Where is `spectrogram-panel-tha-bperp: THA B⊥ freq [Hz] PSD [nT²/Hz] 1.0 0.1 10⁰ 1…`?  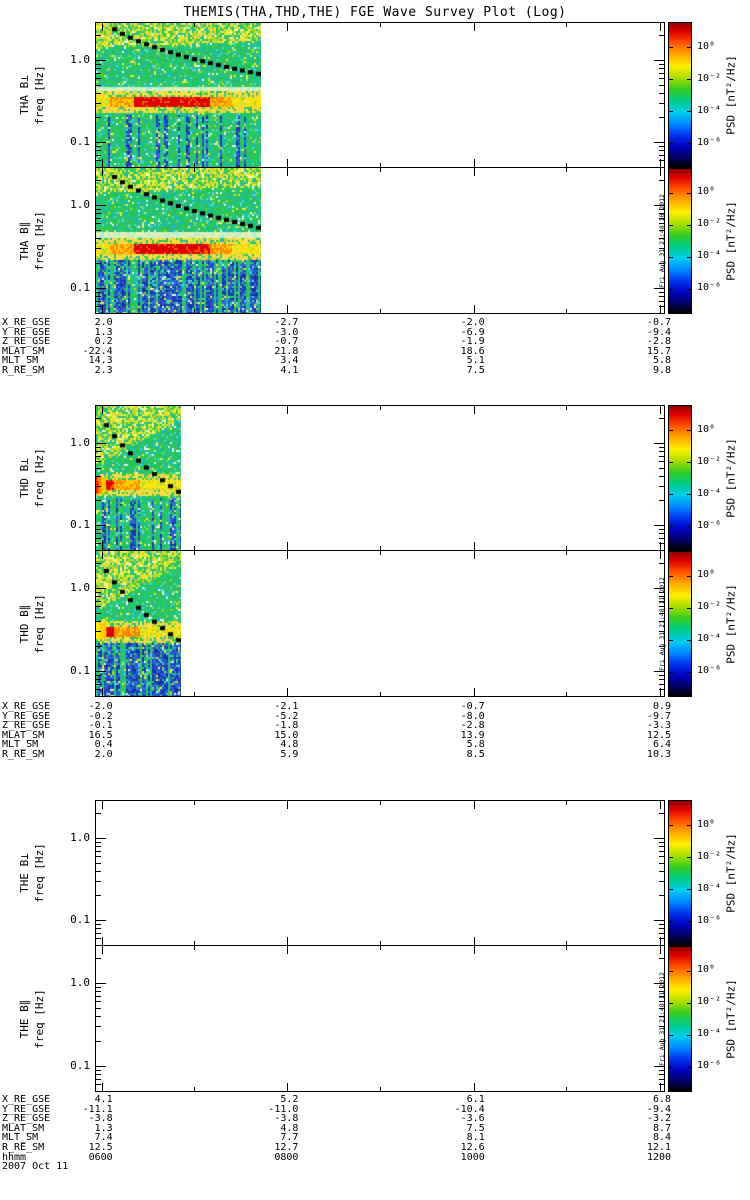 spectrogram-panel-tha-bperp: THA B⊥ freq [Hz] PSD [nT²/Hz] 1.0 0.1 10⁰ 1… is located at coordinates (375, 95).